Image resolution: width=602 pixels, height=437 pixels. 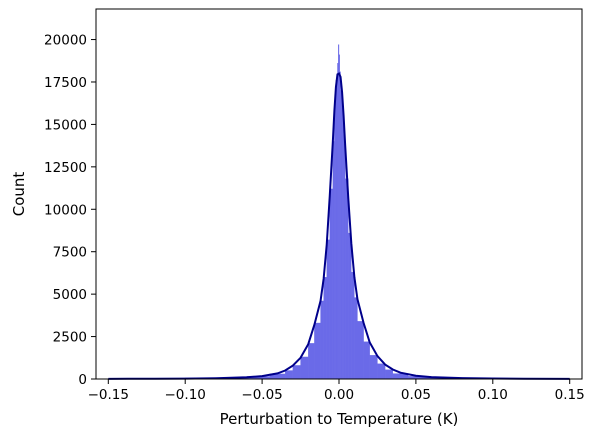 I want to click on y-tick-label: 20000, so click(x=65, y=41).